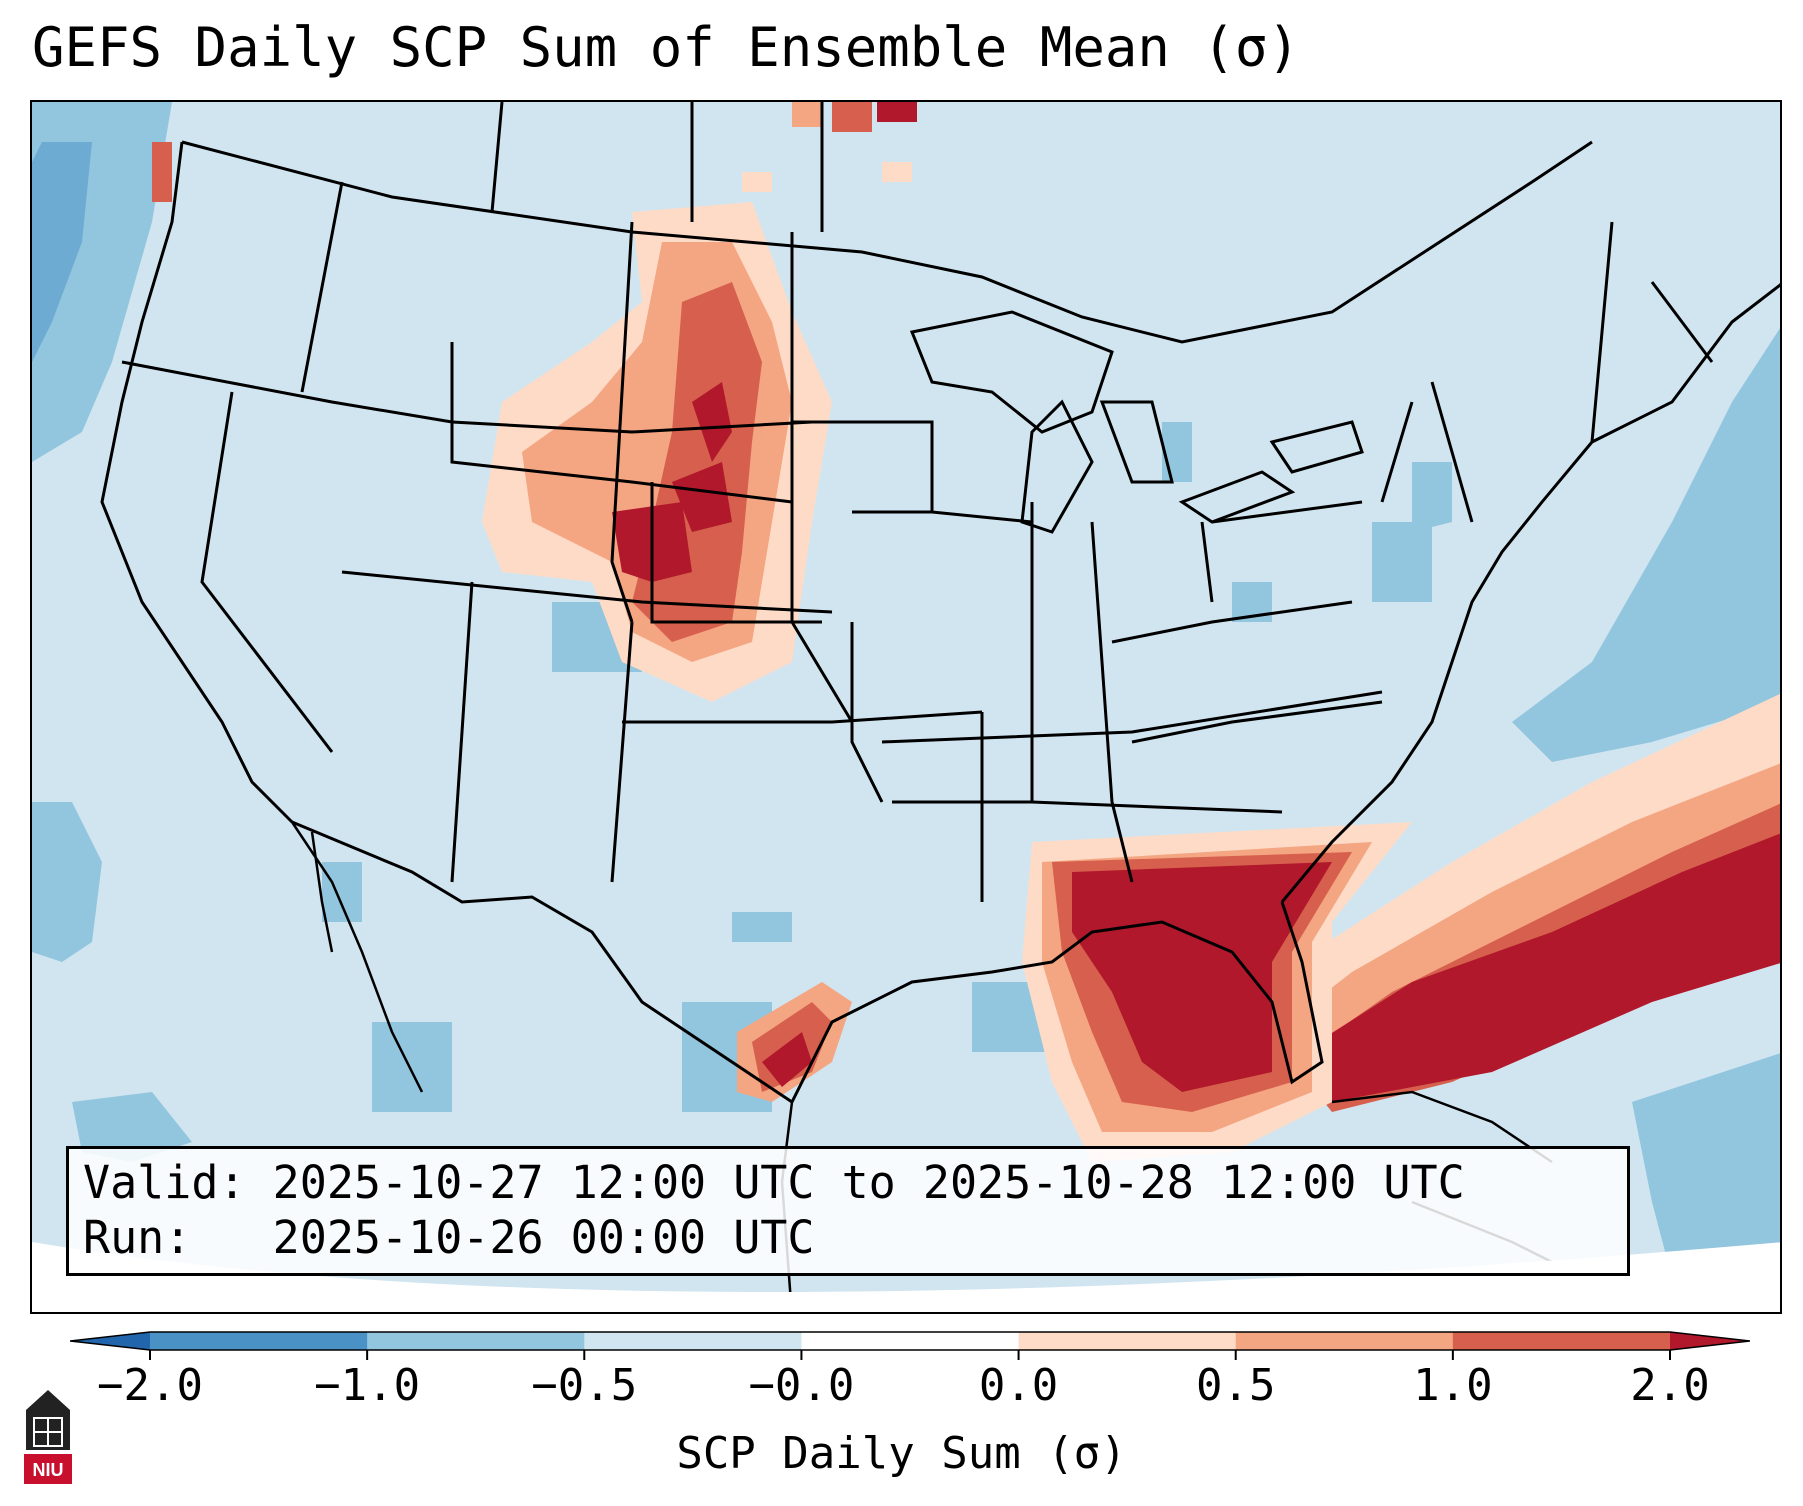 The width and height of the screenshot is (1803, 1506). What do you see at coordinates (1453, 1385) in the screenshot?
I see `colorbar-tick-label: 1.0` at bounding box center [1453, 1385].